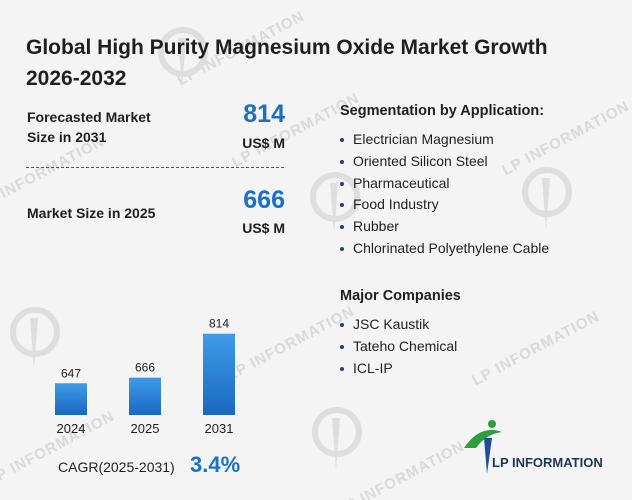  I want to click on chart-marks: 647 2024 666 2025 814 2031, so click(145, 376).